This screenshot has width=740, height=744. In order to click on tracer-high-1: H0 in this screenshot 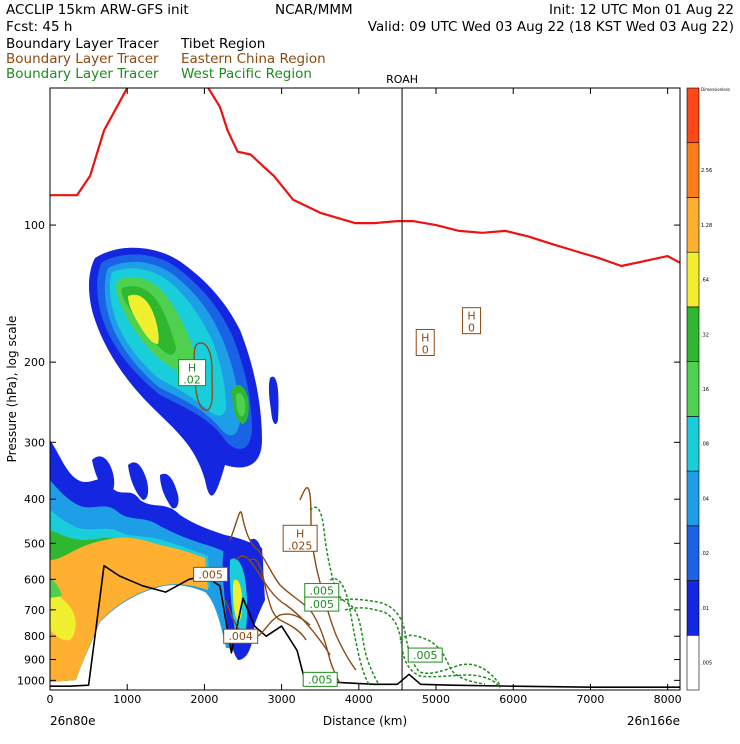, I will do `click(425, 342)`.